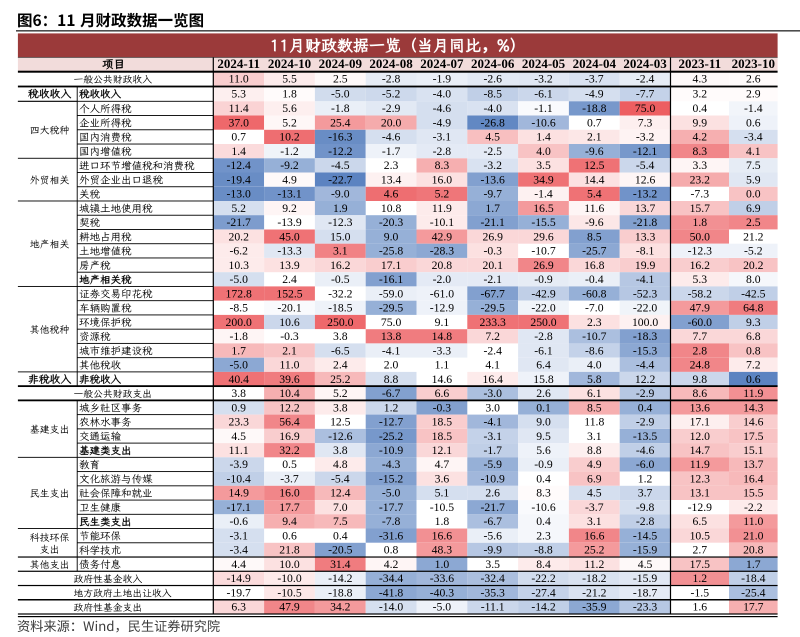 Image resolution: width=800 pixels, height=637 pixels. What do you see at coordinates (753, 208) in the screenshot?
I see `svg-text: 6.9` at bounding box center [753, 208].